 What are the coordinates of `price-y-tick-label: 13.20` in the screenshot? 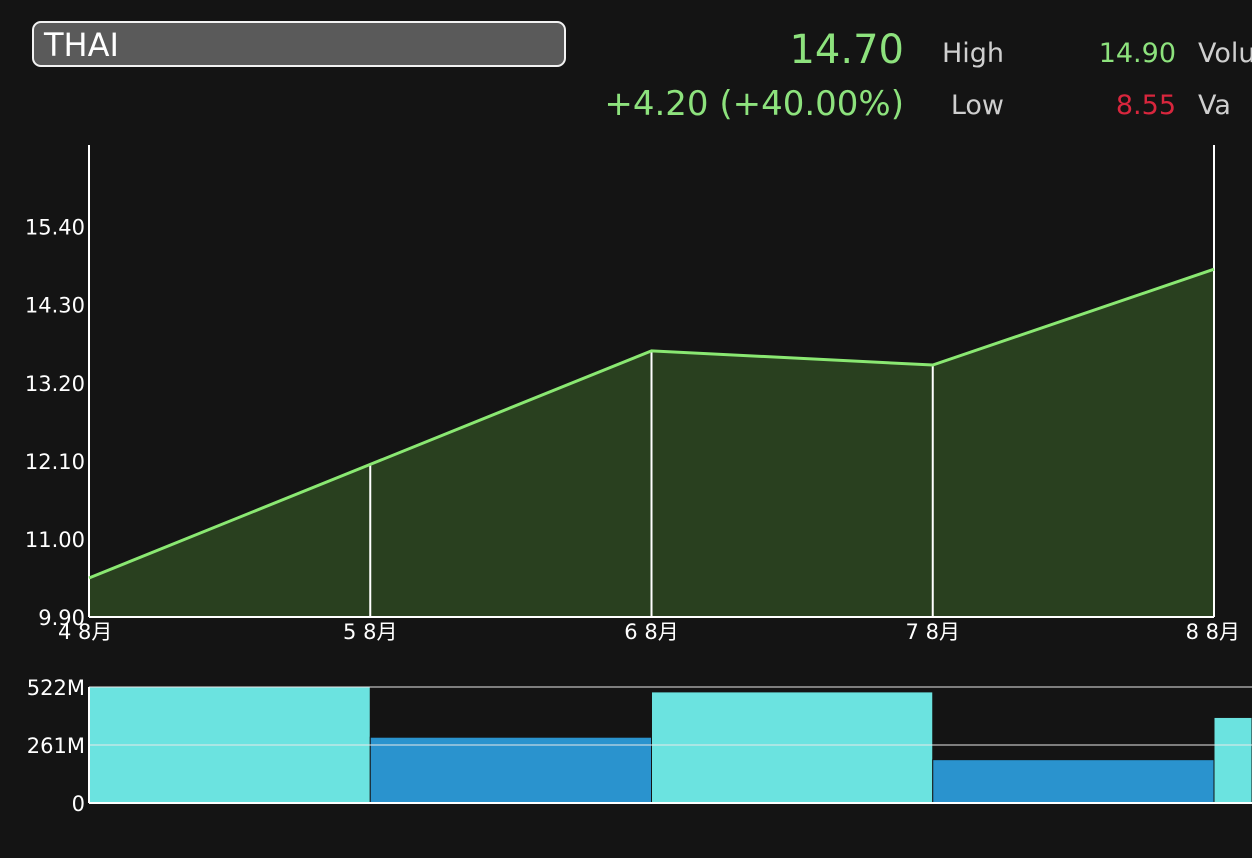 It's located at (55, 384).